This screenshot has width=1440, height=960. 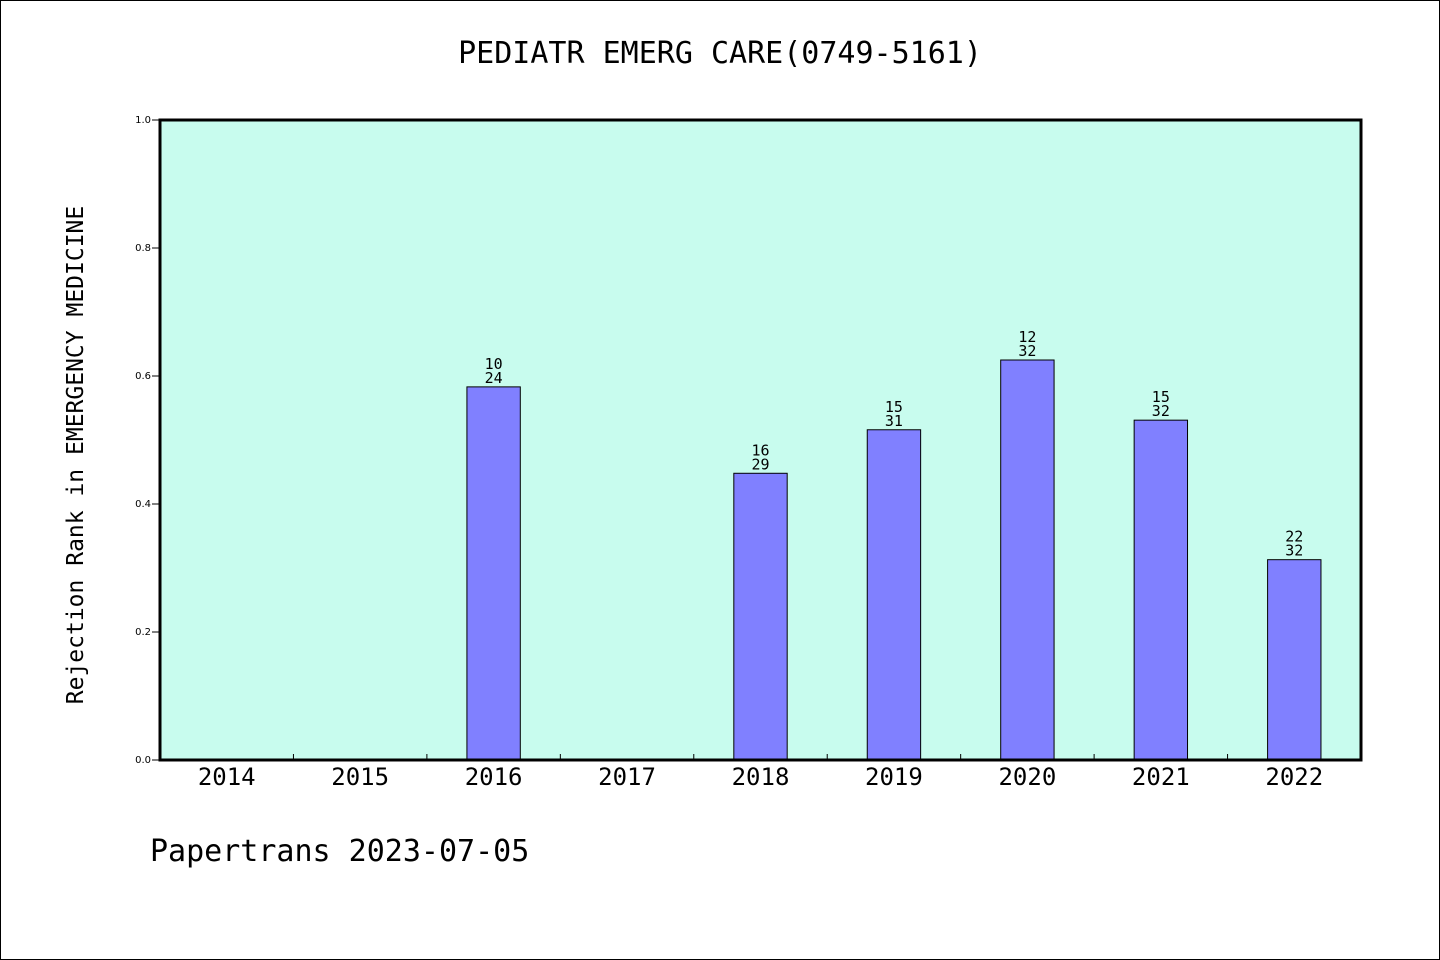 What do you see at coordinates (143, 376) in the screenshot?
I see `y-tick-label: 0.6` at bounding box center [143, 376].